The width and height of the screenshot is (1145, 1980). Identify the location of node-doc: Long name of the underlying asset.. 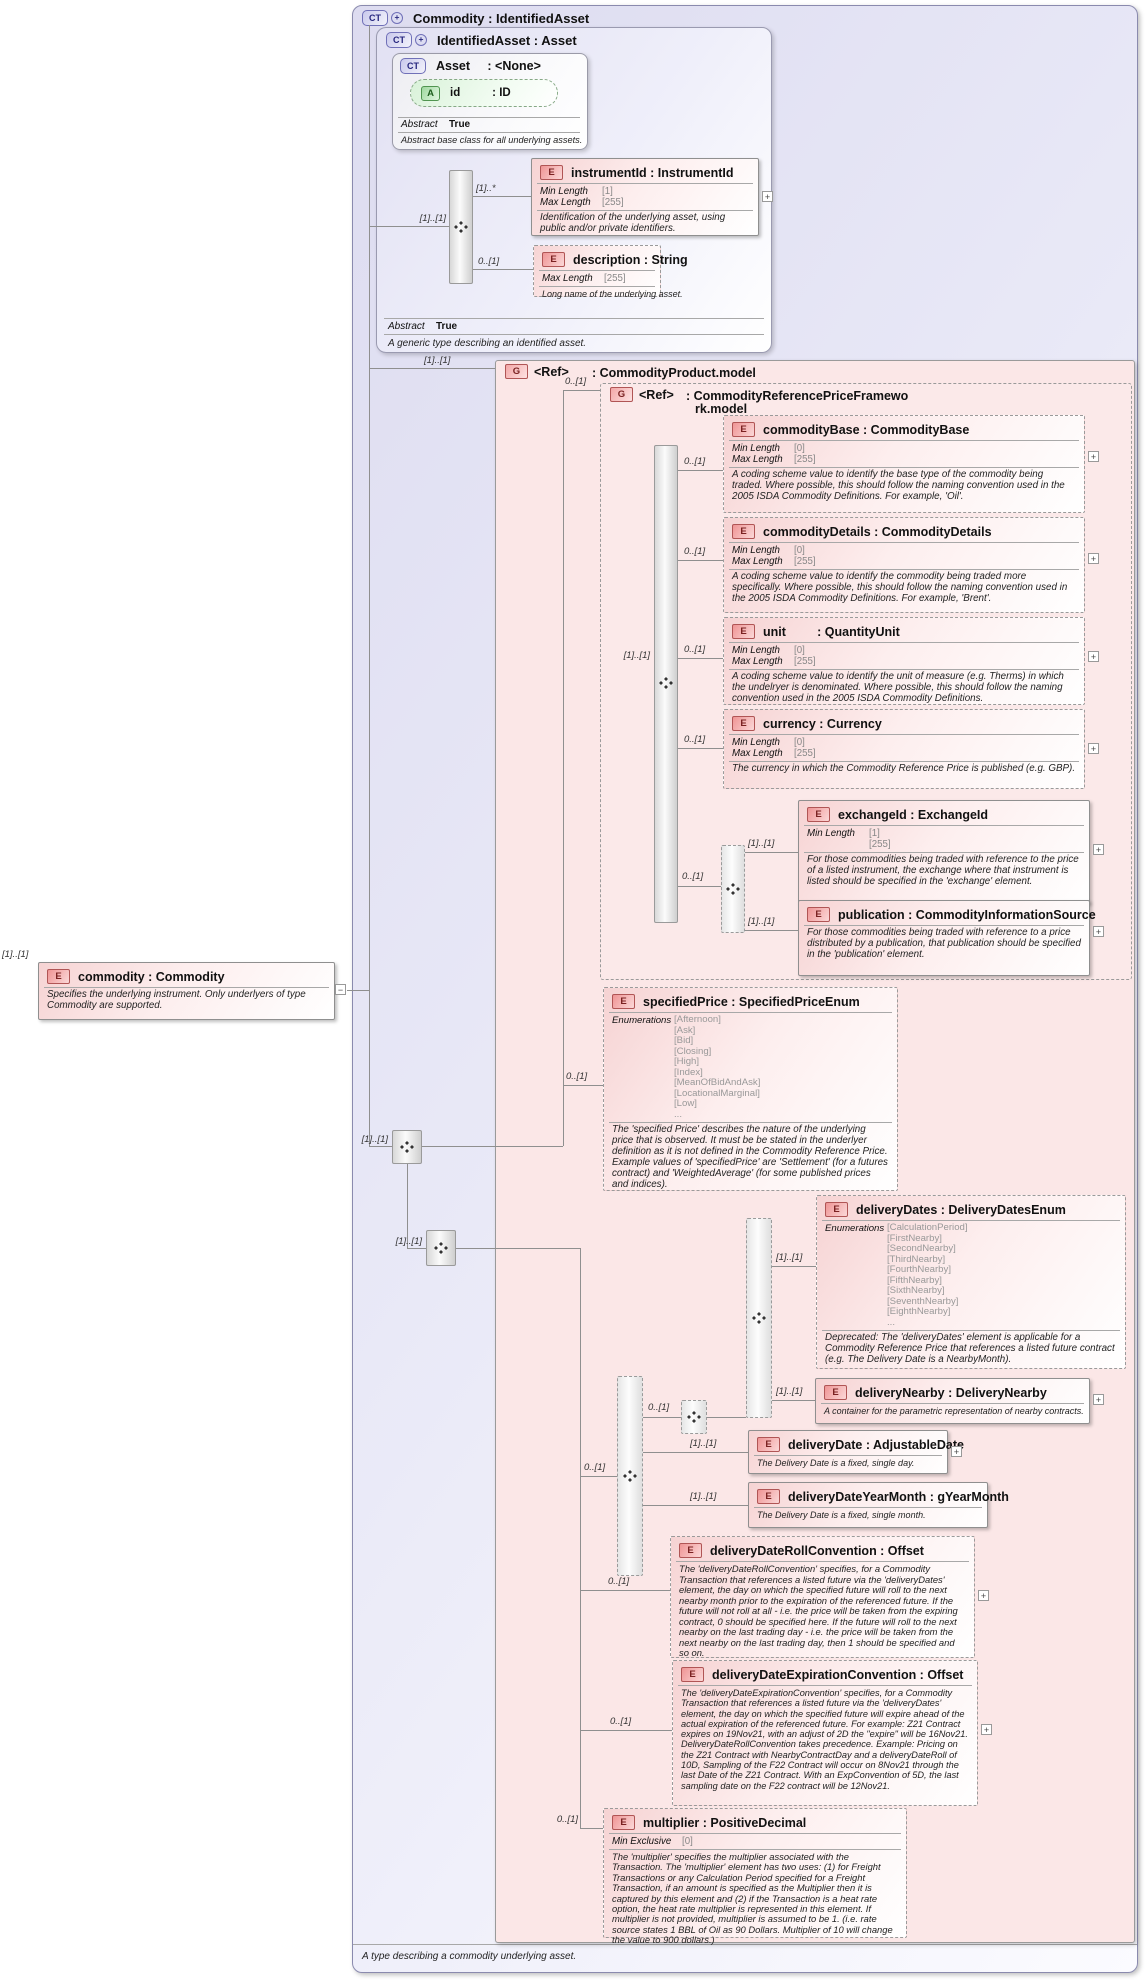
(612, 294).